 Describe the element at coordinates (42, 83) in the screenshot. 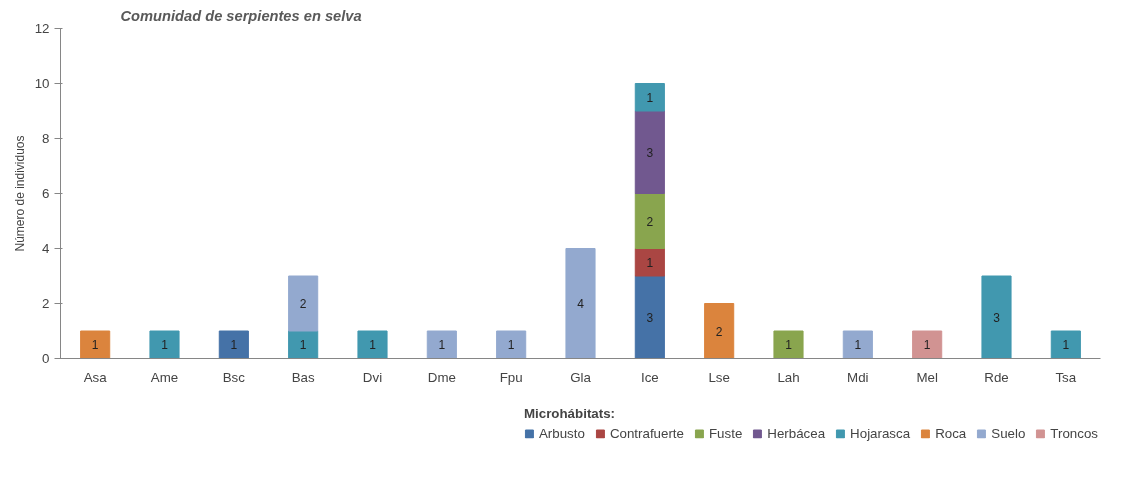

I see `y-tick-label: 10` at that location.